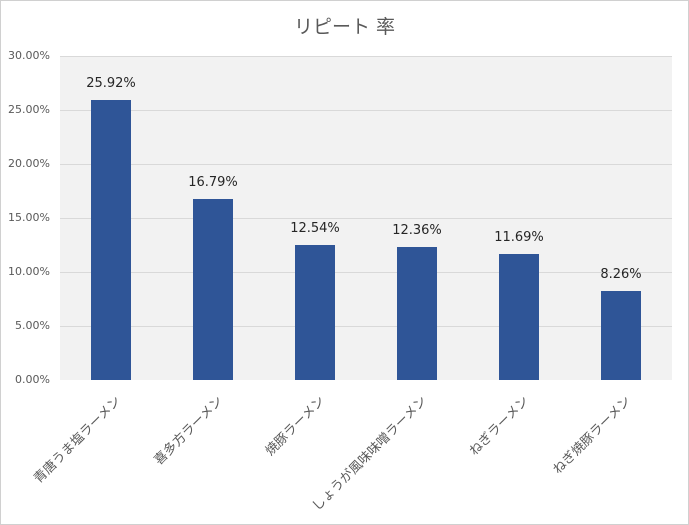 The image size is (689, 525). I want to click on y-tick-label: 25.00%, so click(29, 109).